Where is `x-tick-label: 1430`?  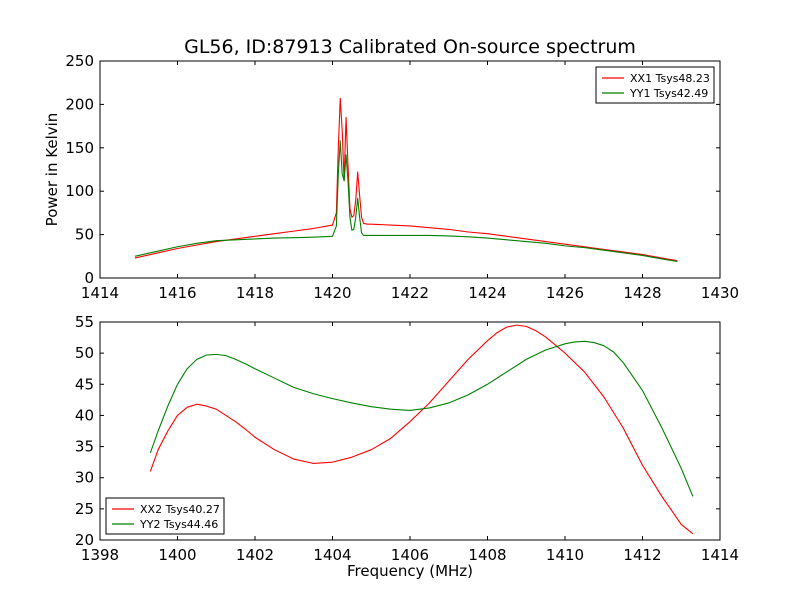
x-tick-label: 1430 is located at coordinates (720, 293).